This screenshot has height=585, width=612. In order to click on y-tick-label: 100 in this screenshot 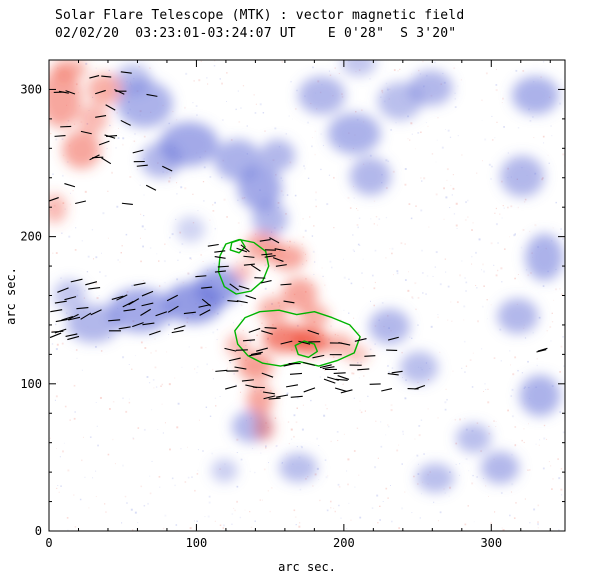, I will do `click(31, 384)`.